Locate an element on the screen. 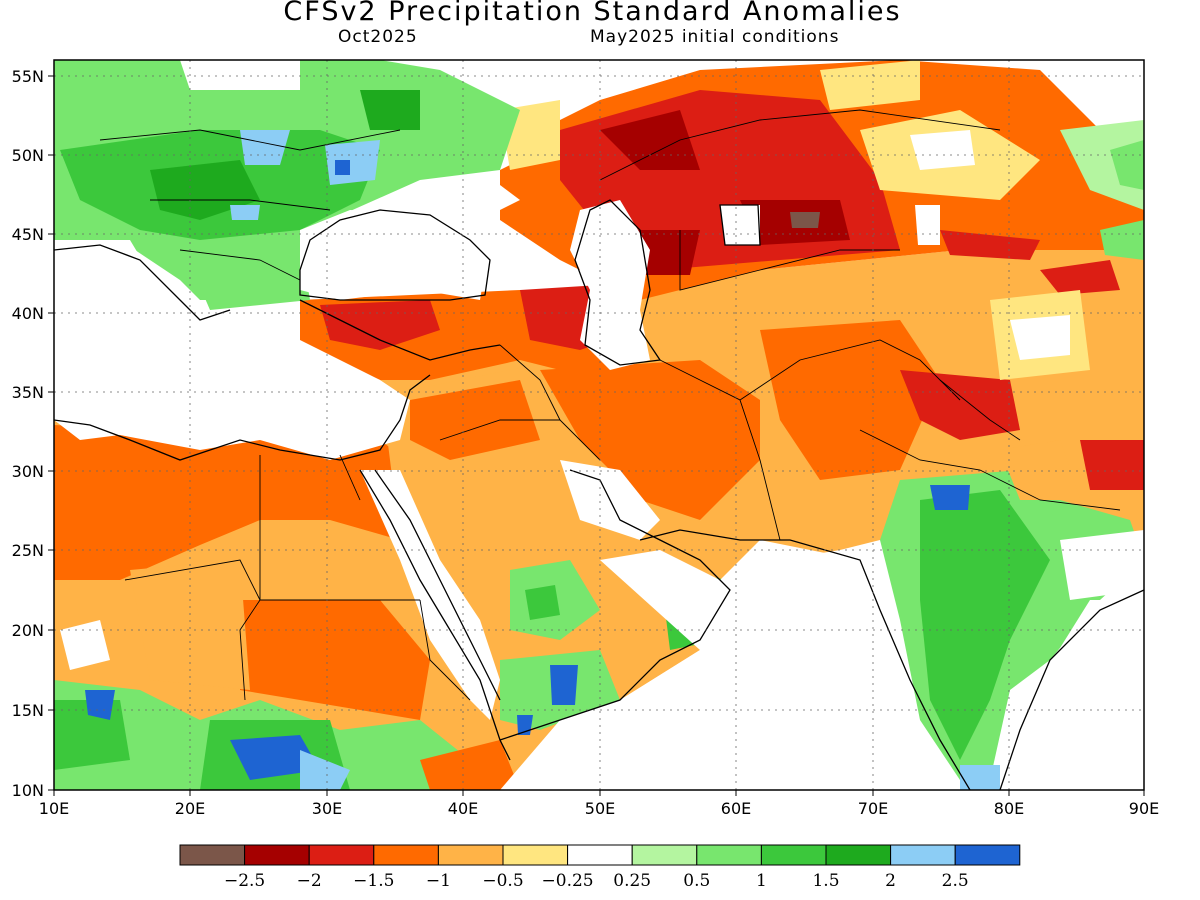 Image resolution: width=1200 pixels, height=900 pixels. field-caspian is located at coordinates (610, 285).